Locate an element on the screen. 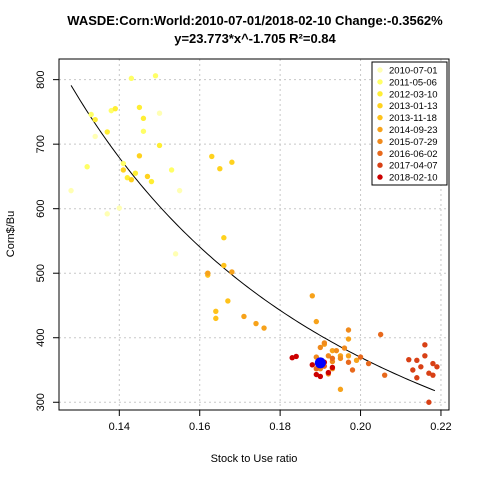  x-tick-label: 0.16 is located at coordinates (199, 427).